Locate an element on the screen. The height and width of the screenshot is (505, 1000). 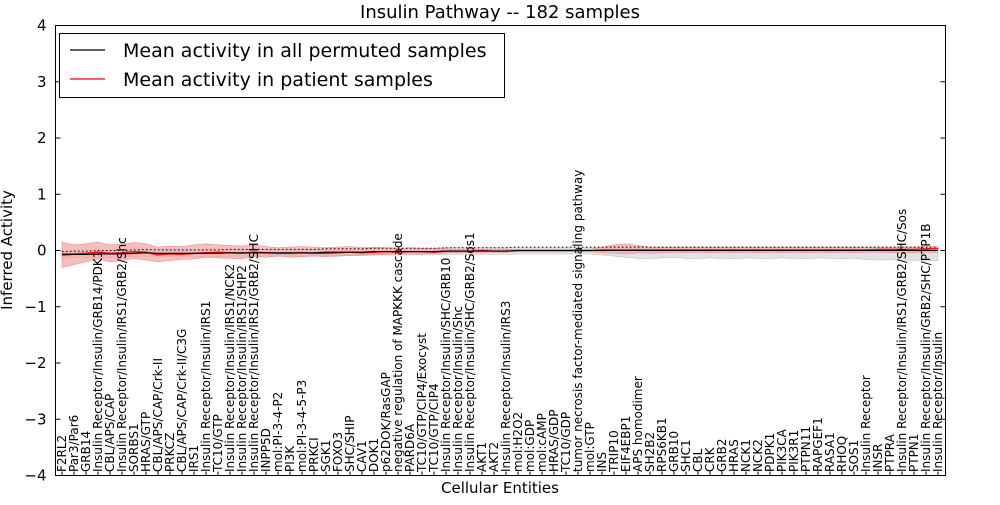
chart-title: Insulin Pathway -- 182 samples is located at coordinates (500, 12).